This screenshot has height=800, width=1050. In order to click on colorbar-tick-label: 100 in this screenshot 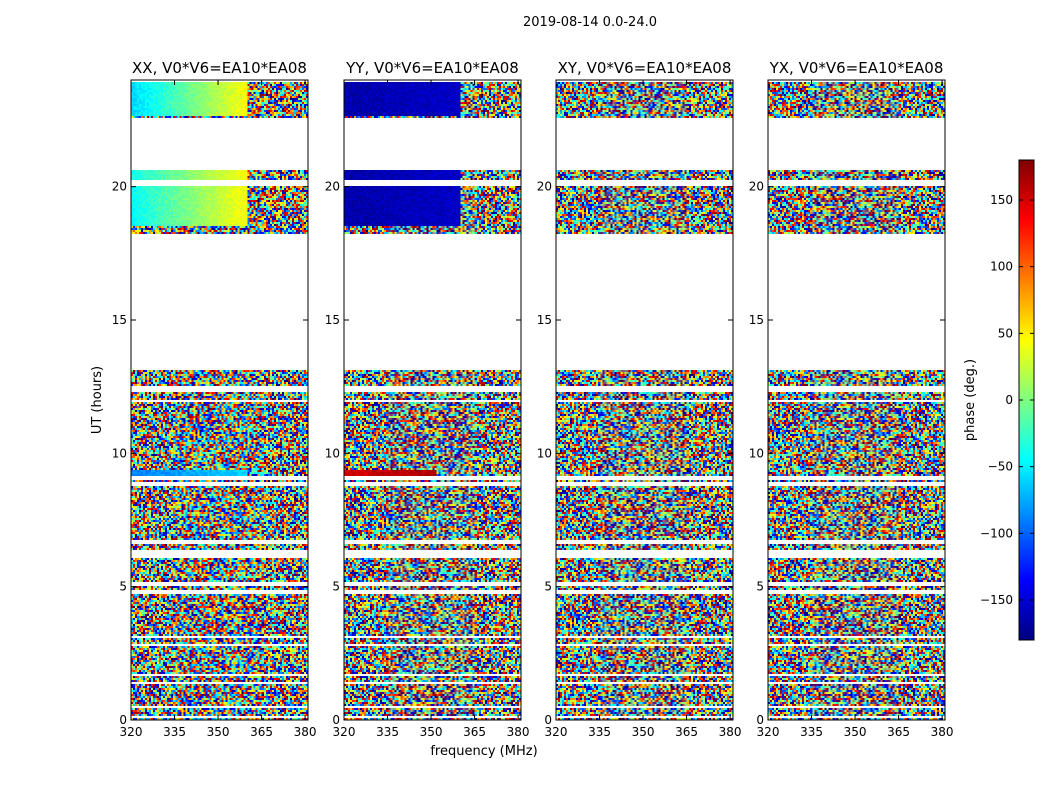, I will do `click(1001, 267)`.